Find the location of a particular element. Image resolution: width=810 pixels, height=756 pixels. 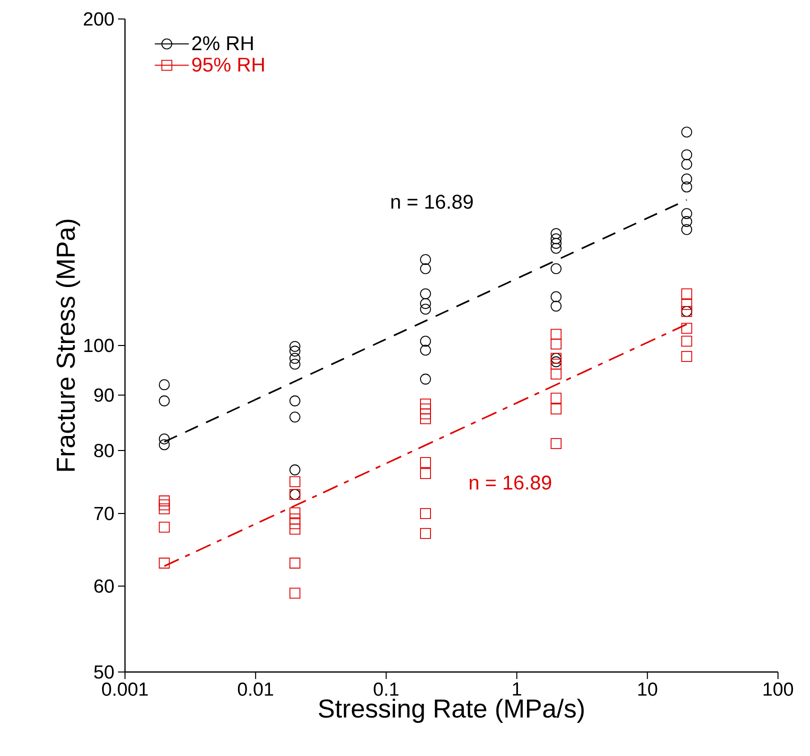

y-tick-label: 80 is located at coordinates (104, 451).